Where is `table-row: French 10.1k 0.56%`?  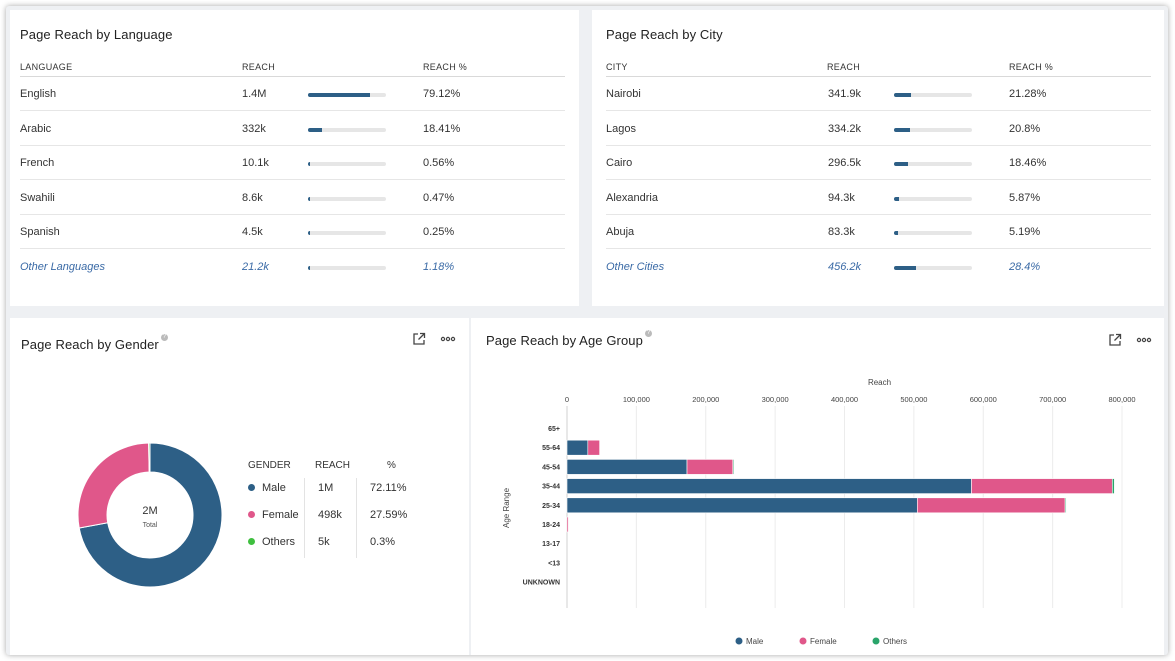
table-row: French 10.1k 0.56% is located at coordinates (292, 163).